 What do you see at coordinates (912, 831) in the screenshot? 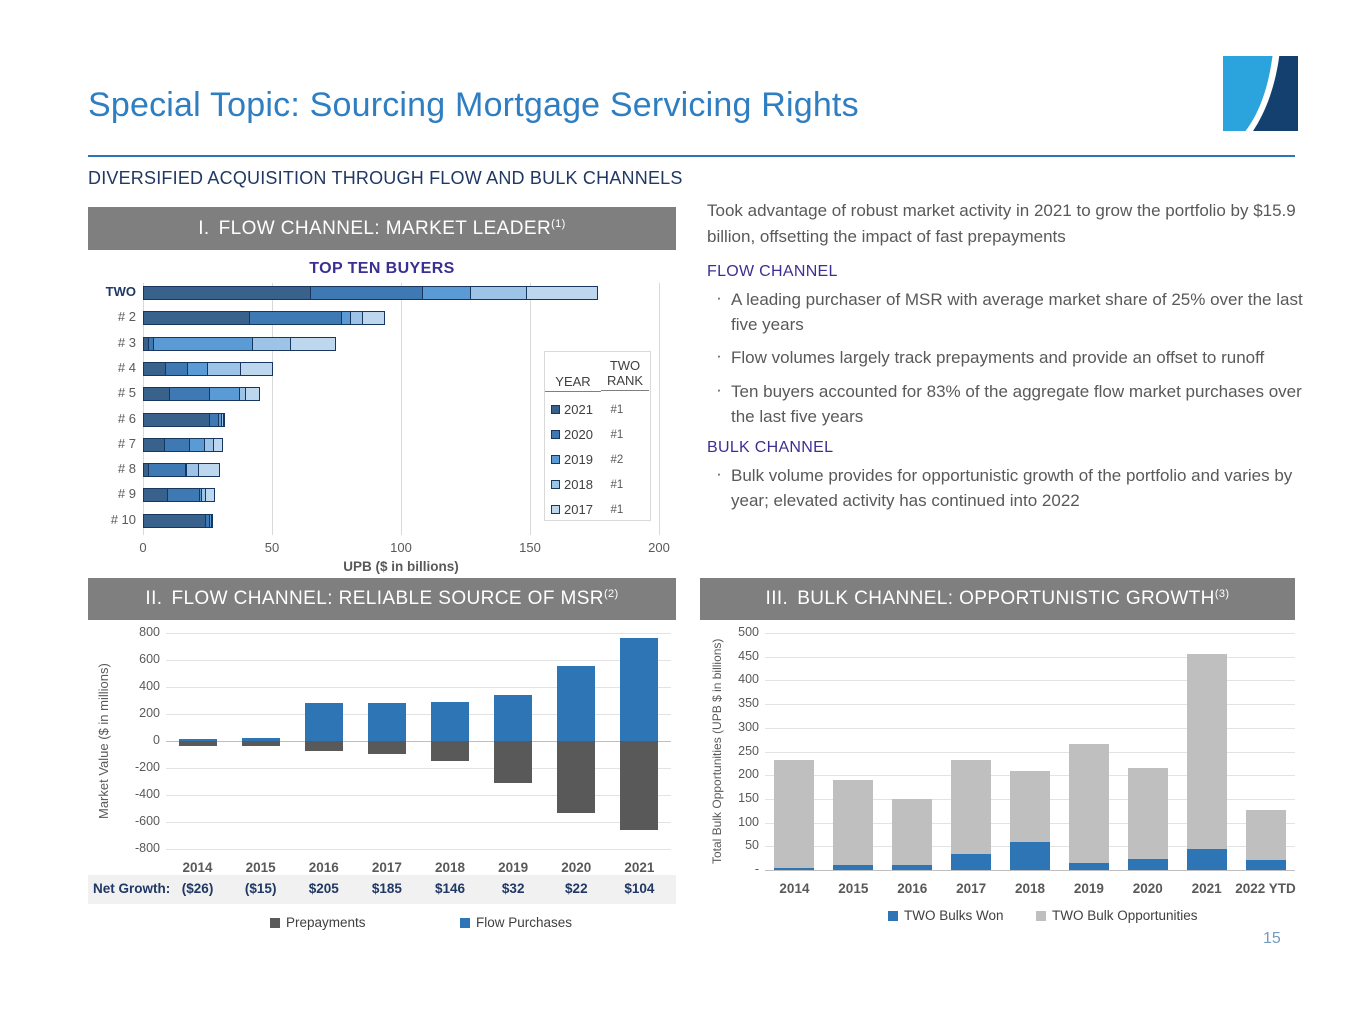
I see `bar-bulk-opportunities-2016` at bounding box center [912, 831].